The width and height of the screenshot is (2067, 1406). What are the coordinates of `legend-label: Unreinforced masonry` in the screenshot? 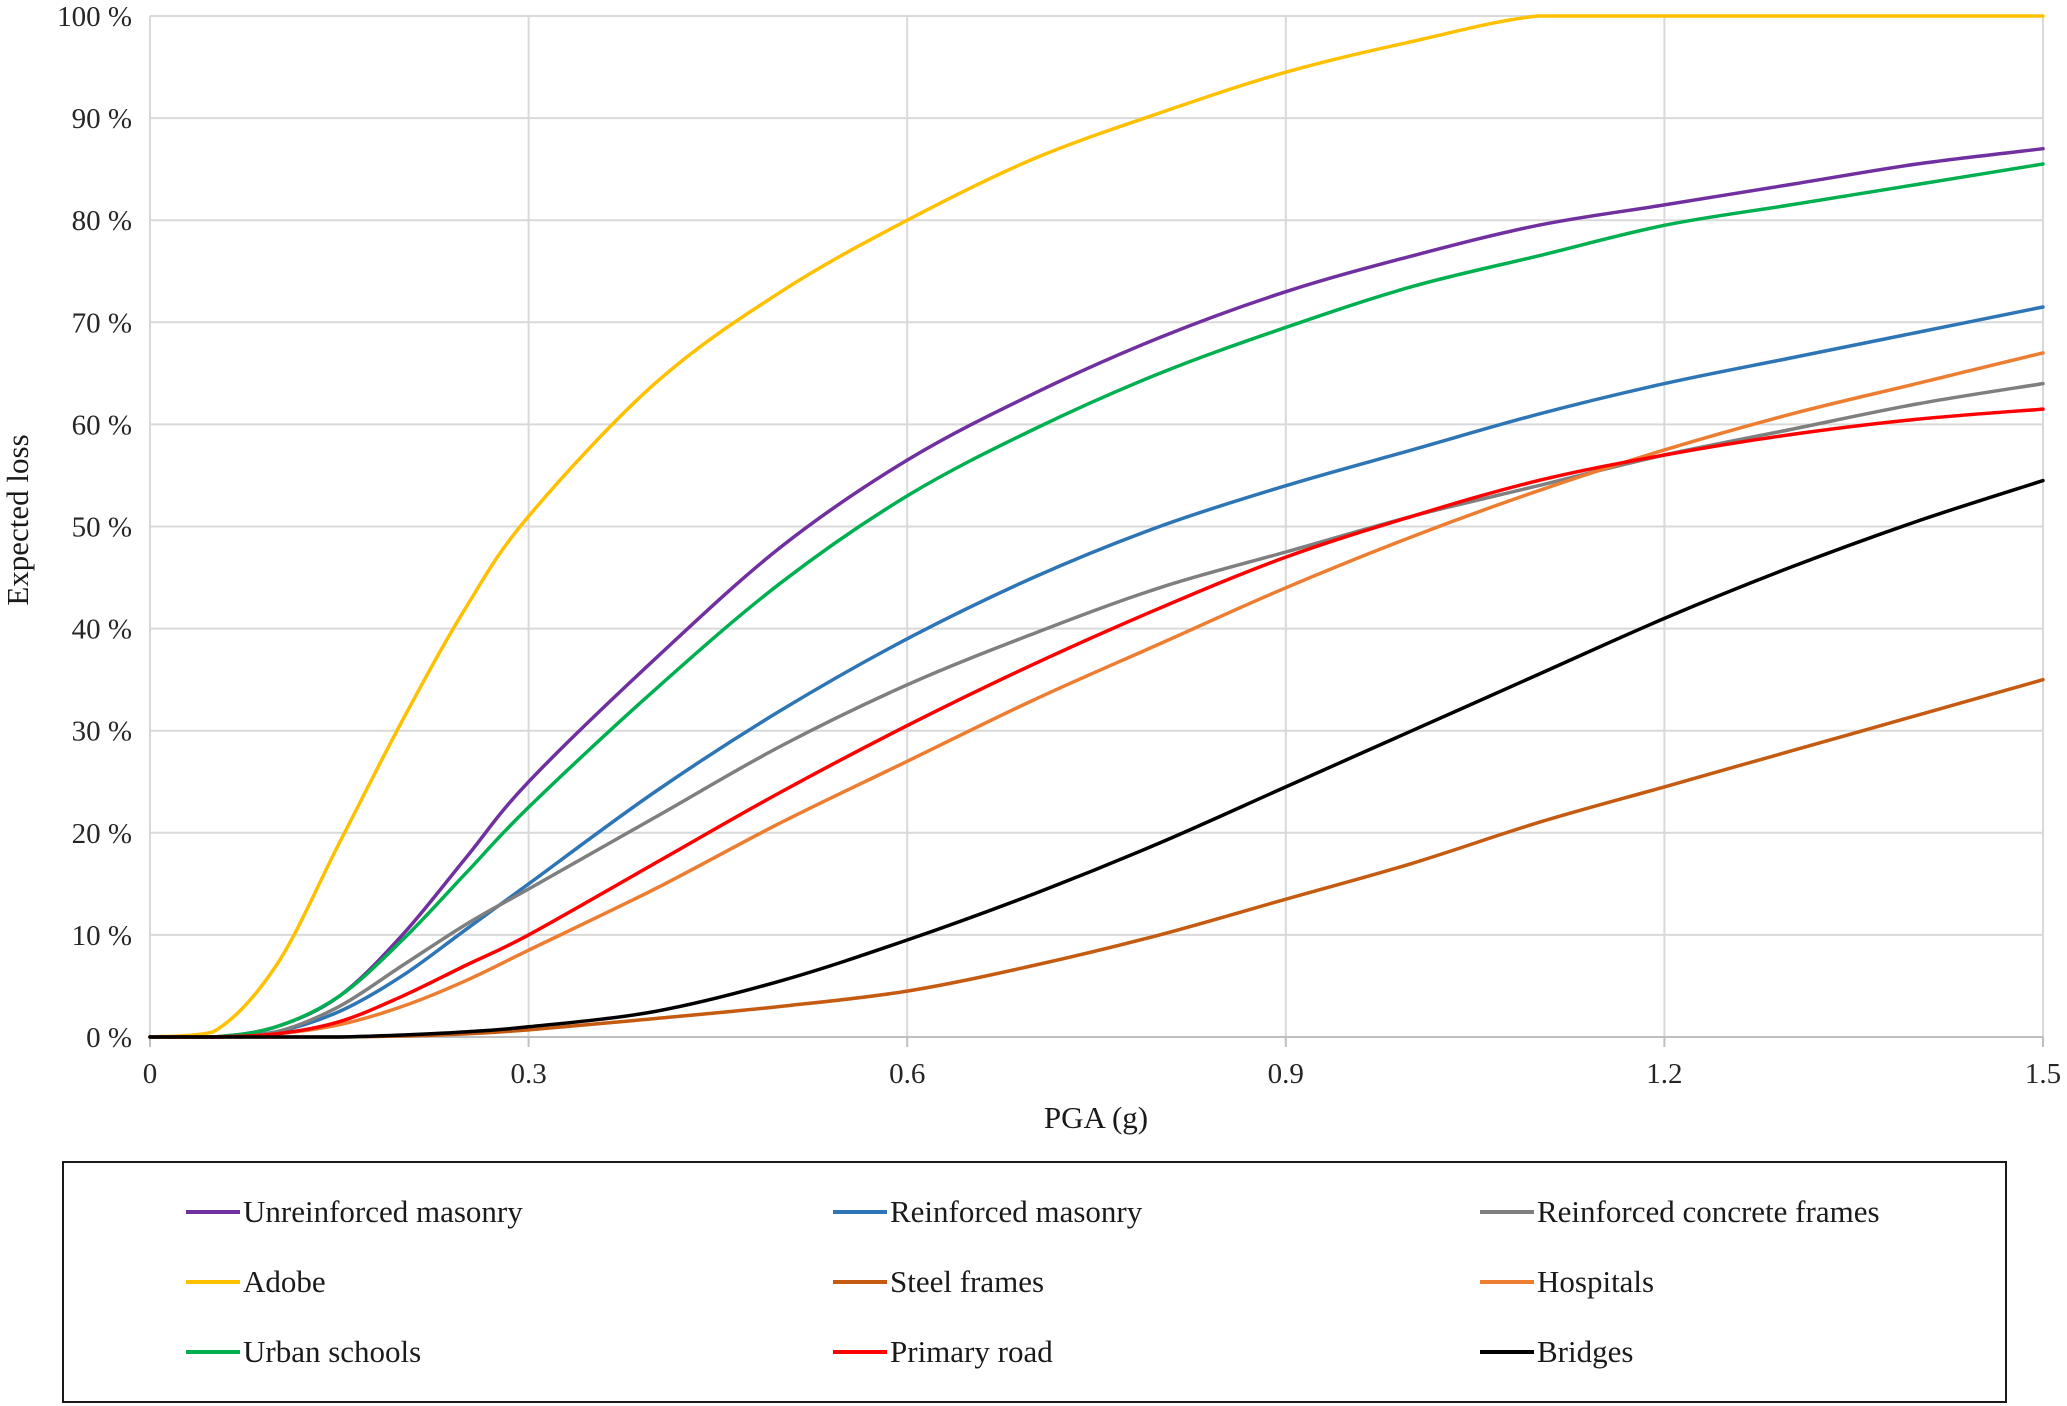 It's located at (383, 1211).